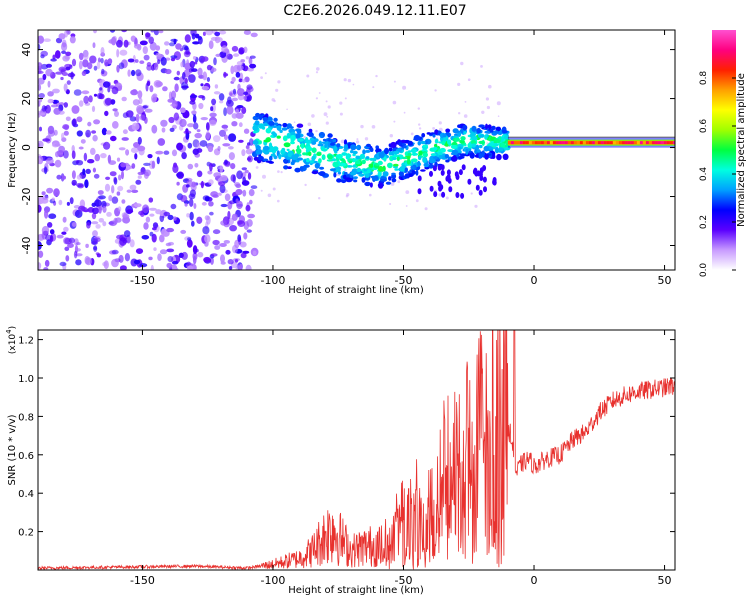 The width and height of the screenshot is (750, 600). I want to click on y-tick-label: 0.2, so click(26, 533).